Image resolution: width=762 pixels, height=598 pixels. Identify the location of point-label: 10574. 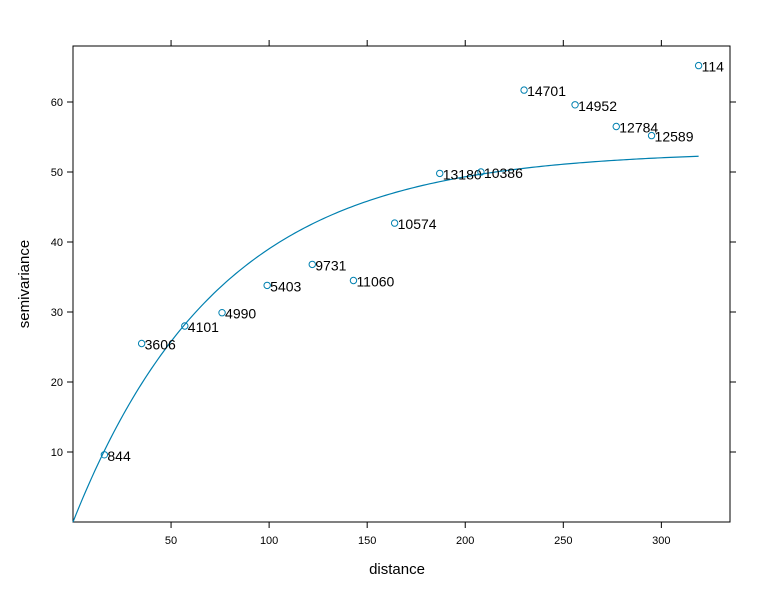
(417, 224).